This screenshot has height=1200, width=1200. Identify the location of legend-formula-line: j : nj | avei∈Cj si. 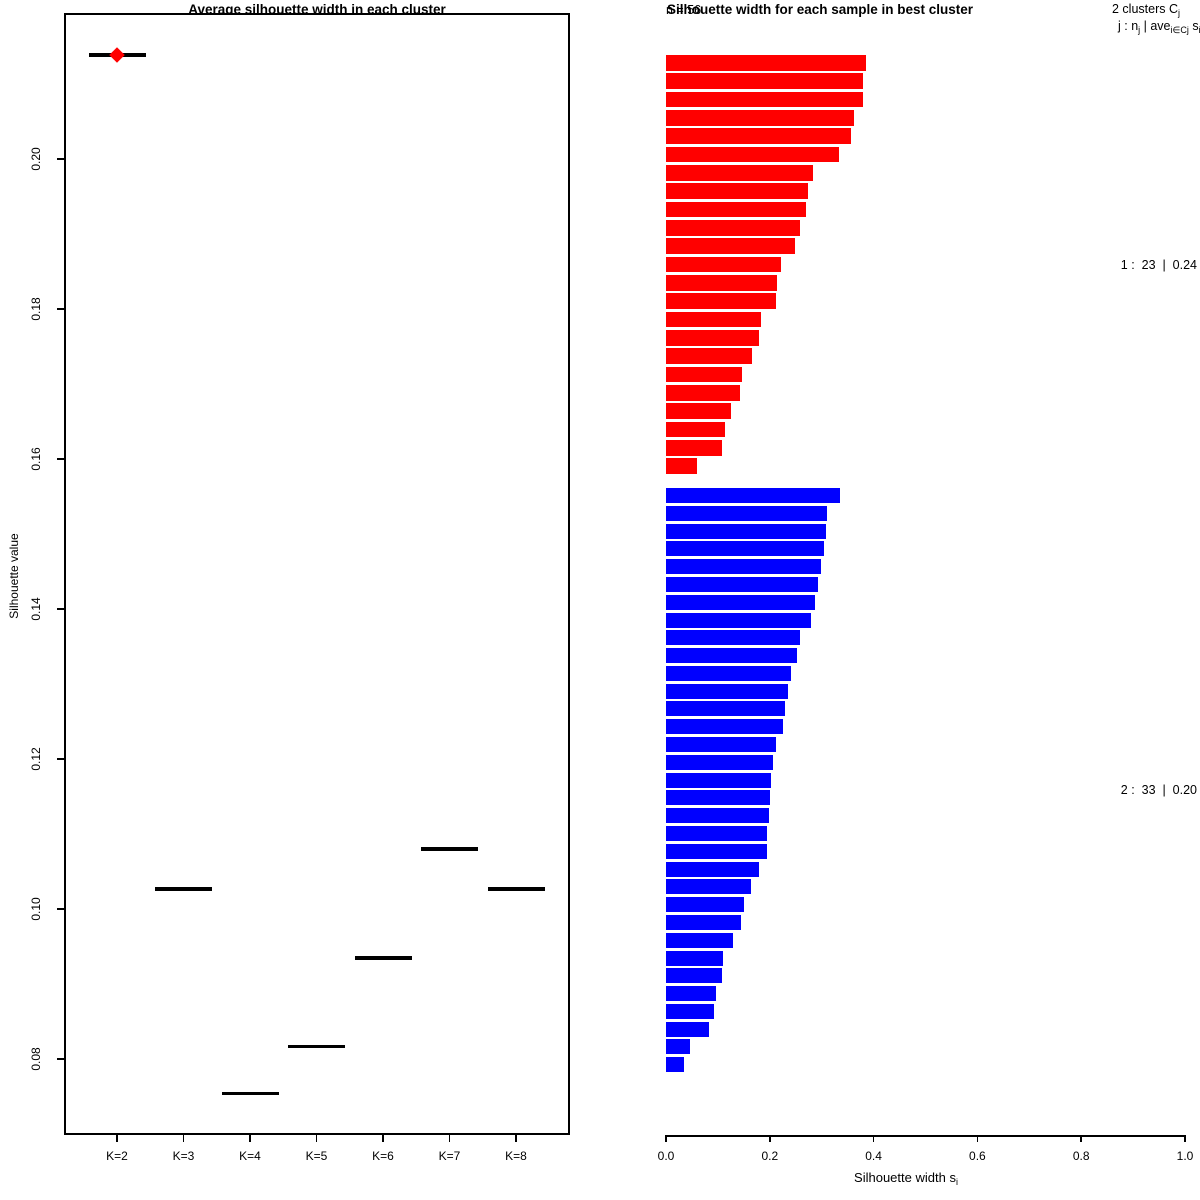
(1159, 27).